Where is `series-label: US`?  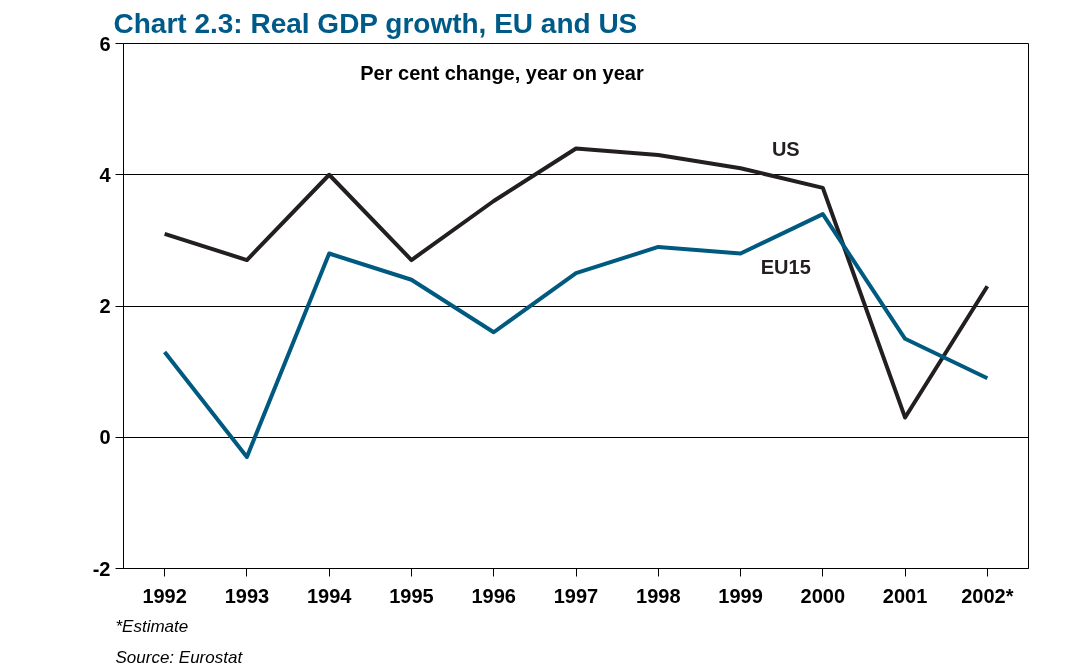 series-label: US is located at coordinates (785, 149).